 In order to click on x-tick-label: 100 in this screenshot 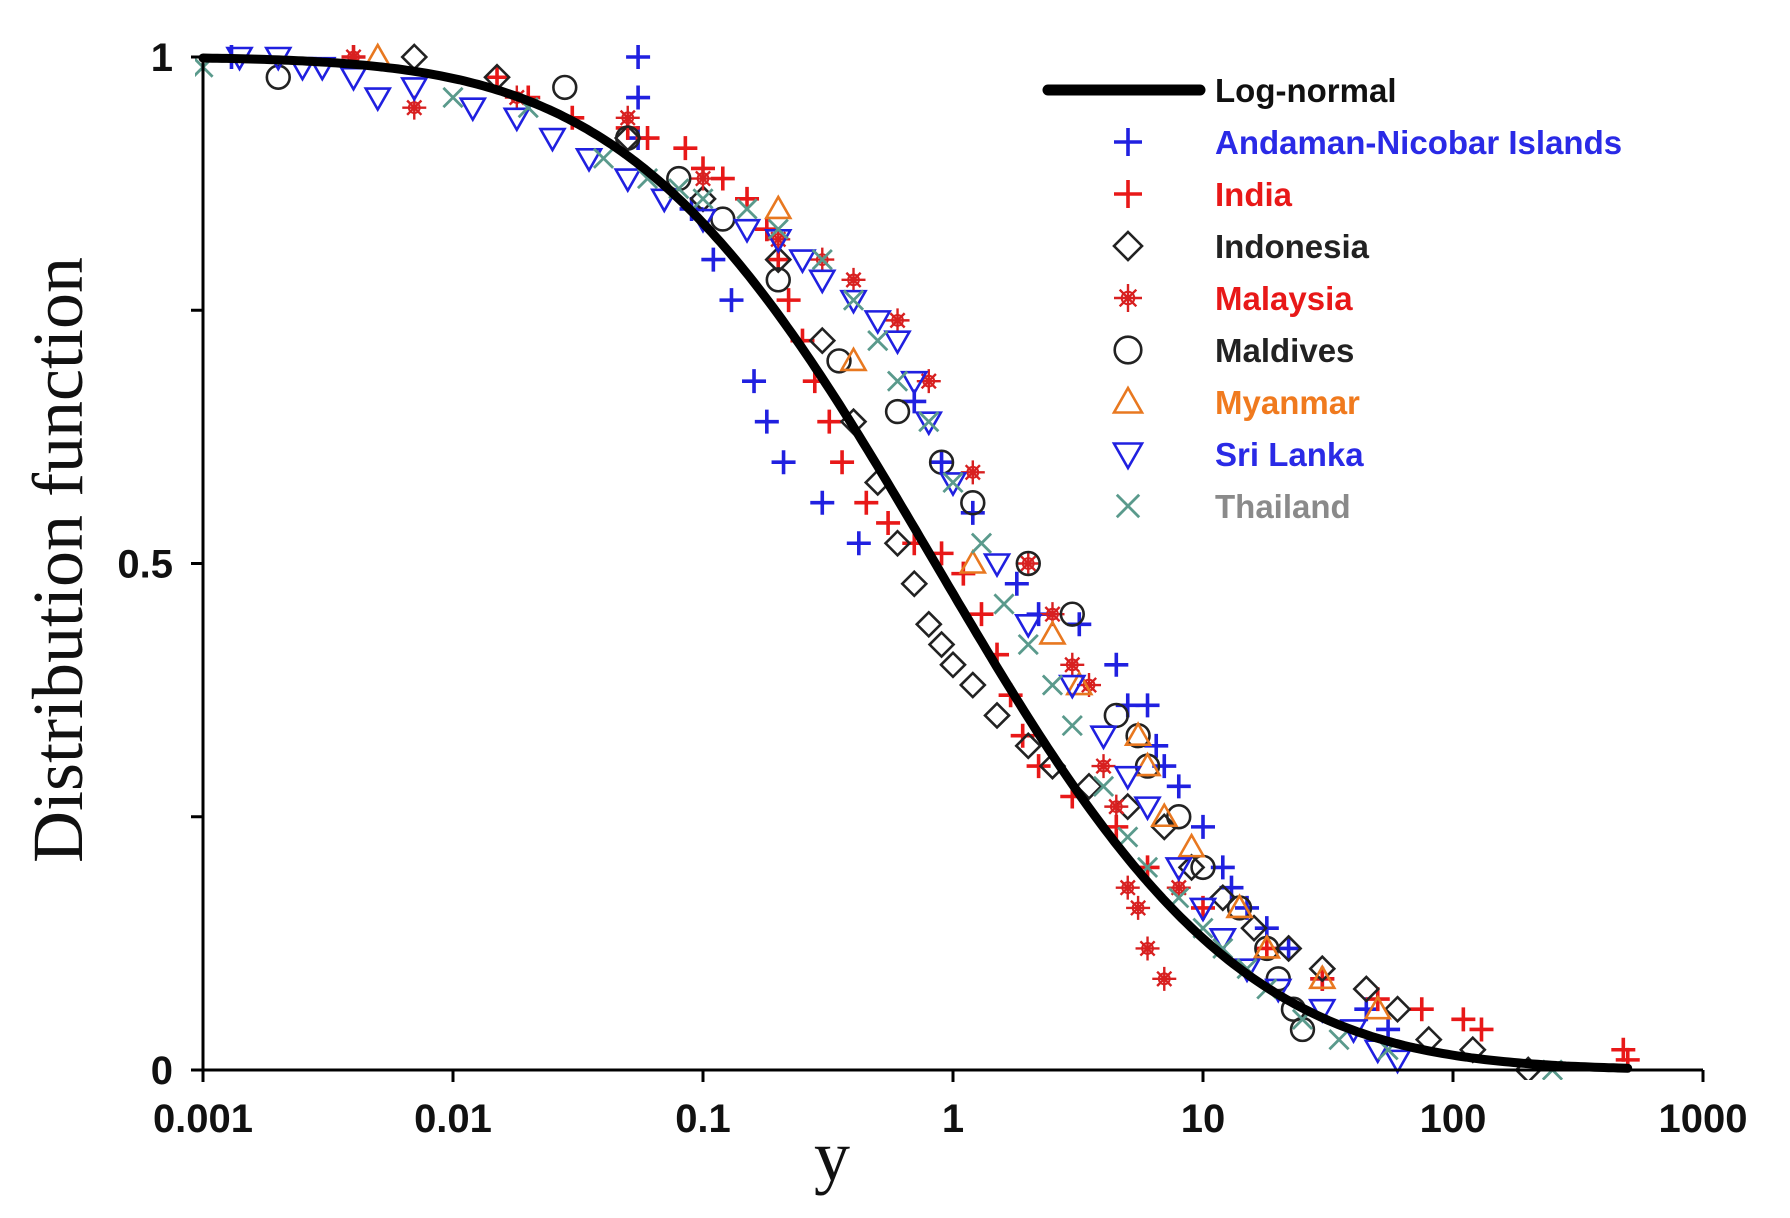, I will do `click(1453, 1119)`.